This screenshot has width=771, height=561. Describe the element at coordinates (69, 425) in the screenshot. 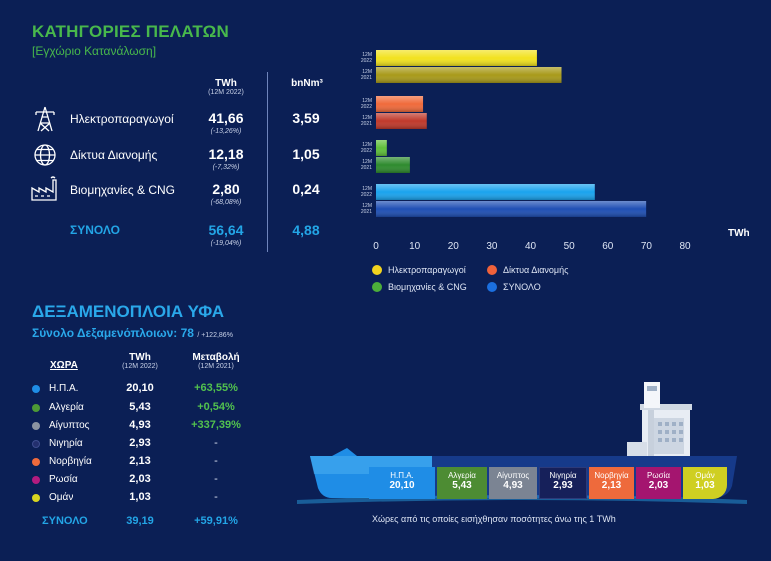

I see `country-name: Αίγυπτος` at that location.